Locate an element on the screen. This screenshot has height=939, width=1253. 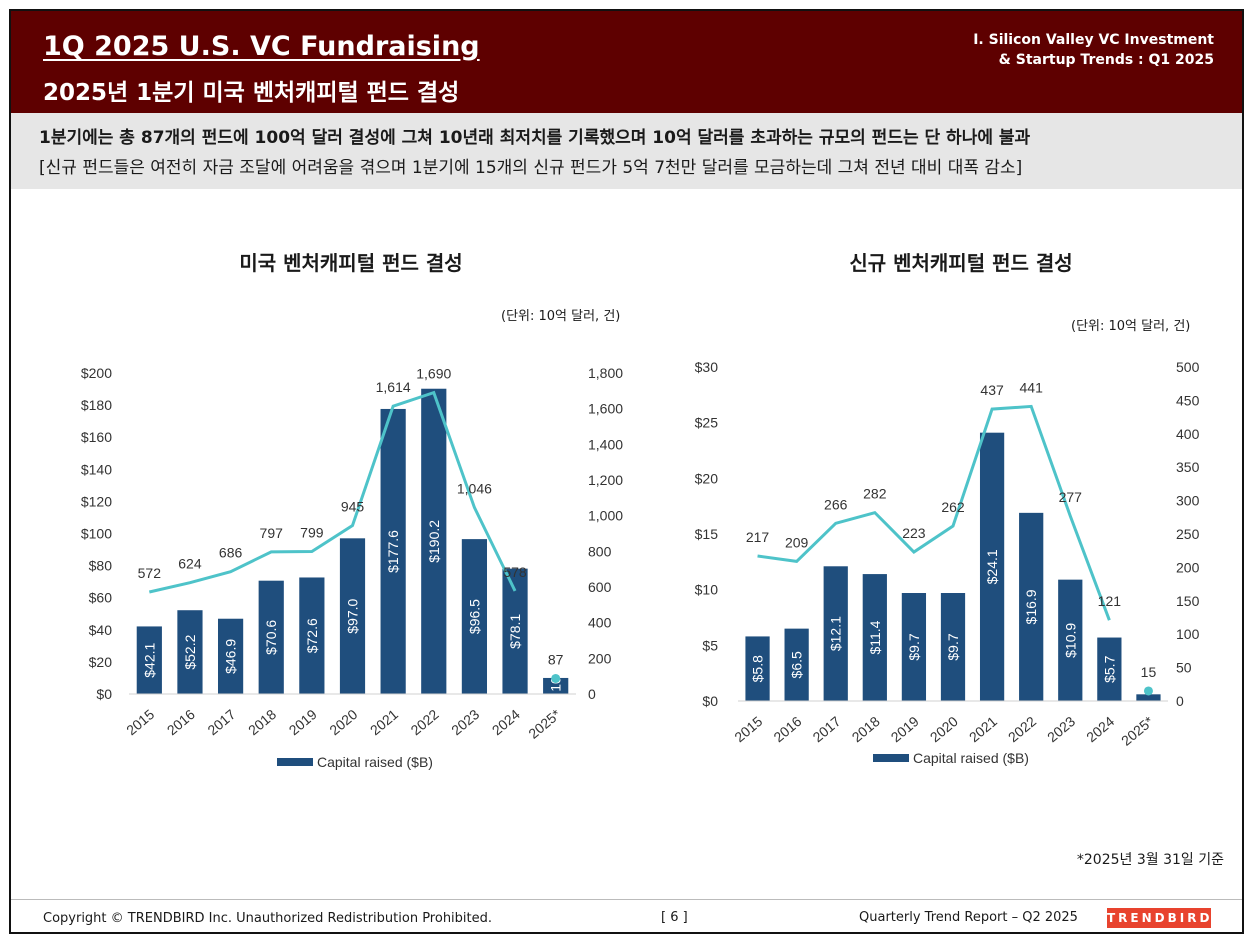
x-tick-label: 2020 is located at coordinates (944, 729).